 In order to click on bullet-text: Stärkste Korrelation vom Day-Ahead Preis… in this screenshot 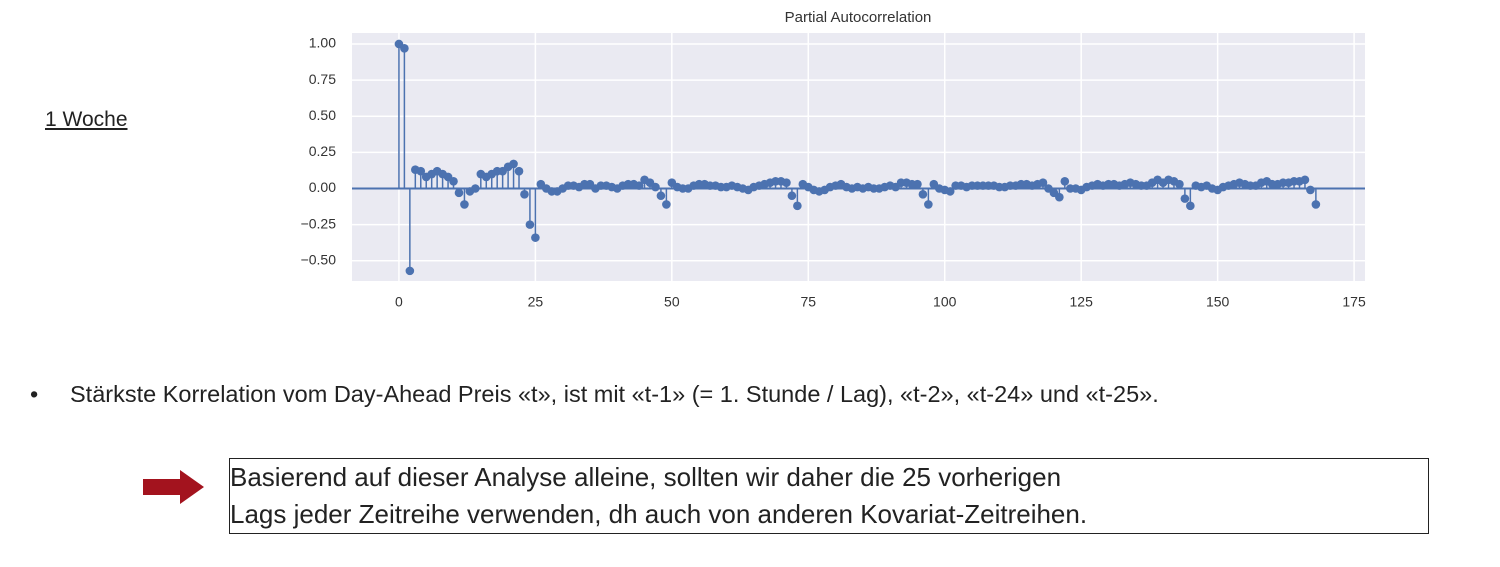, I will do `click(614, 394)`.